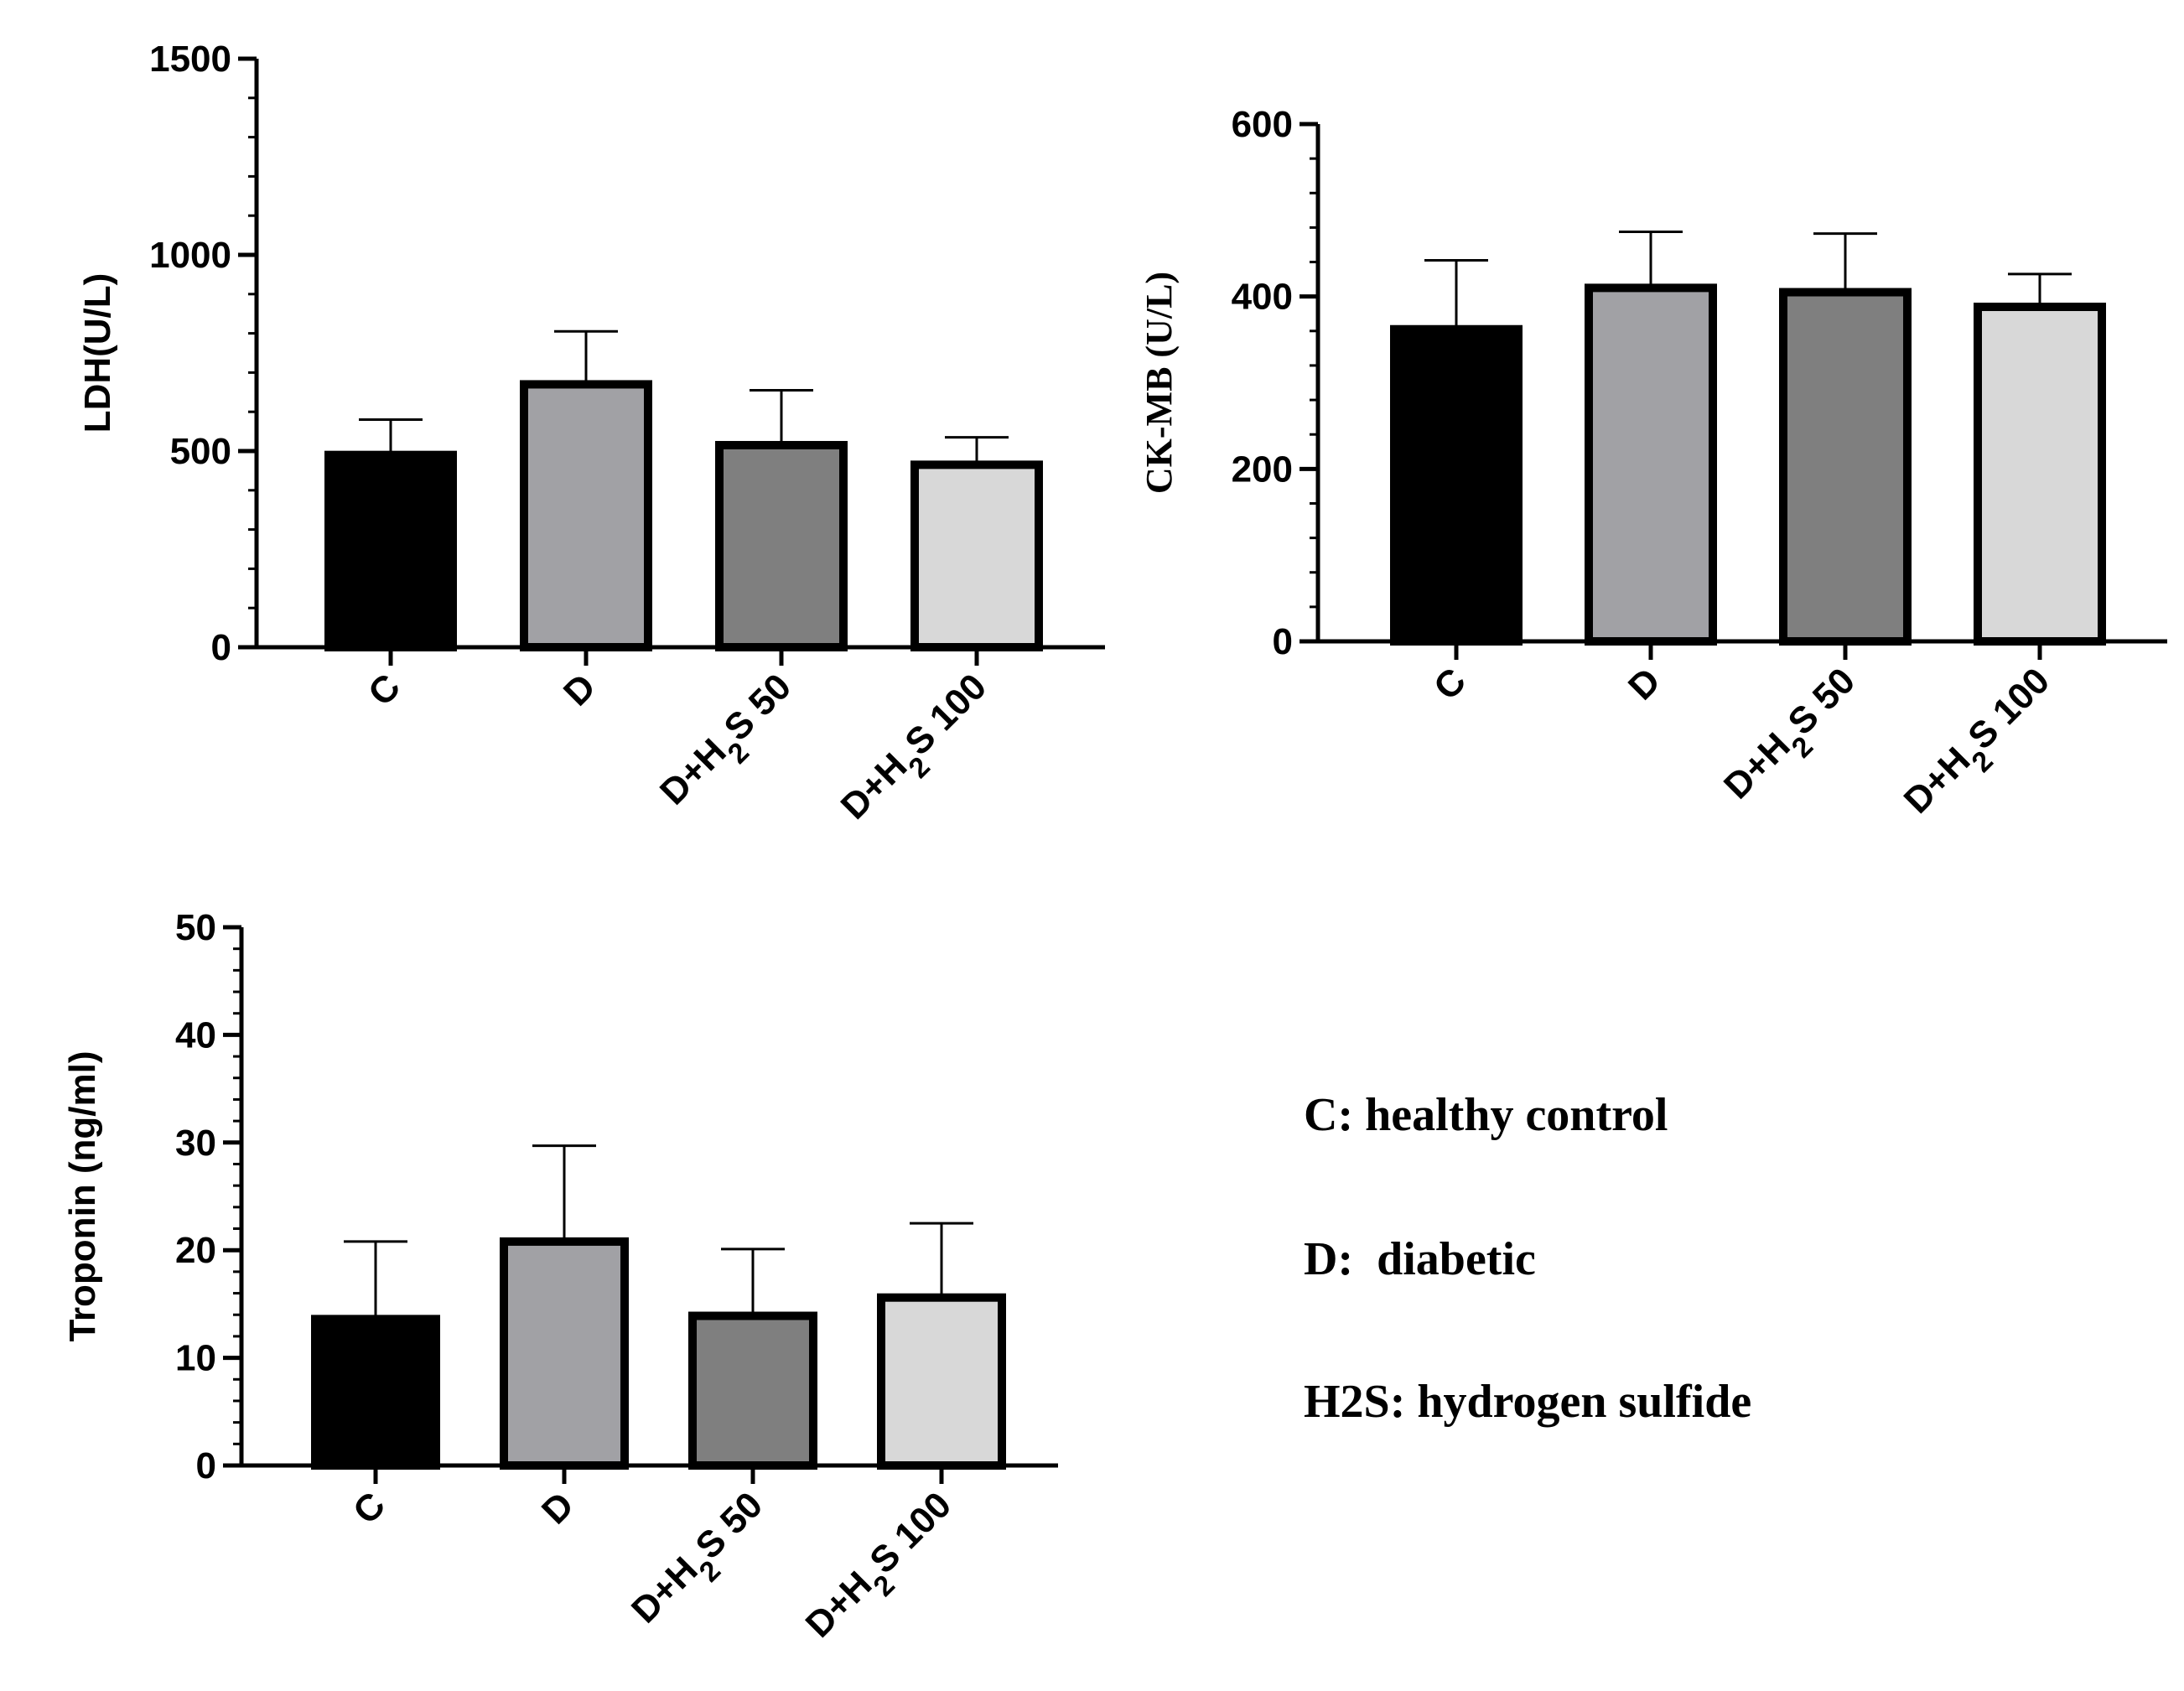 Image resolution: width=2184 pixels, height=1691 pixels. Describe the element at coordinates (1420, 1259) in the screenshot. I see `legend-item-diabetic: D: diabetic` at that location.